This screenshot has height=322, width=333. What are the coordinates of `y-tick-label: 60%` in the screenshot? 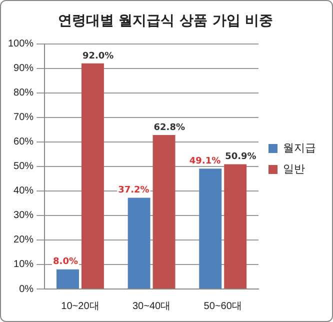 It's located at (24, 142).